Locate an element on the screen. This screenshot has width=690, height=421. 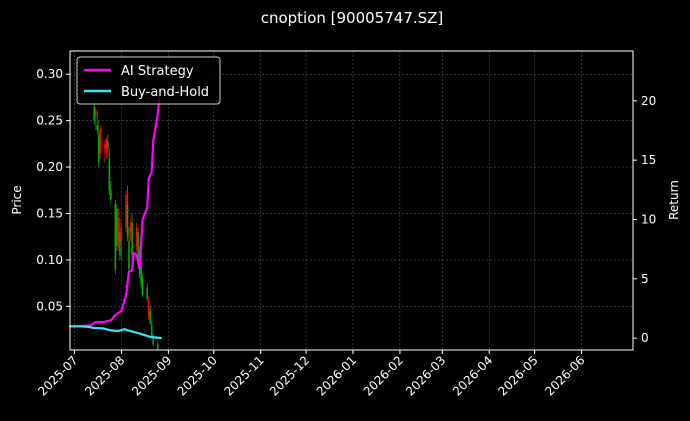
right-y-tick-label: 5 is located at coordinates (645, 279).